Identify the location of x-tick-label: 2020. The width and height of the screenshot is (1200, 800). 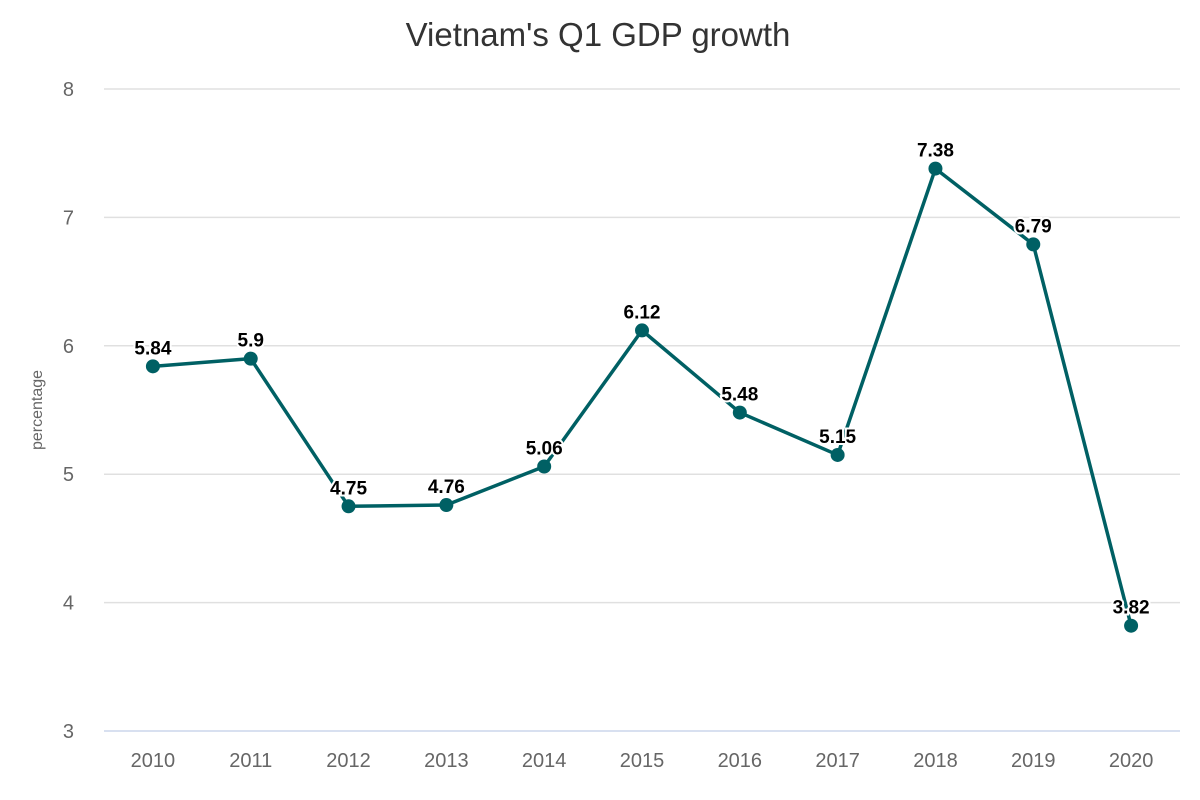
(1131, 761).